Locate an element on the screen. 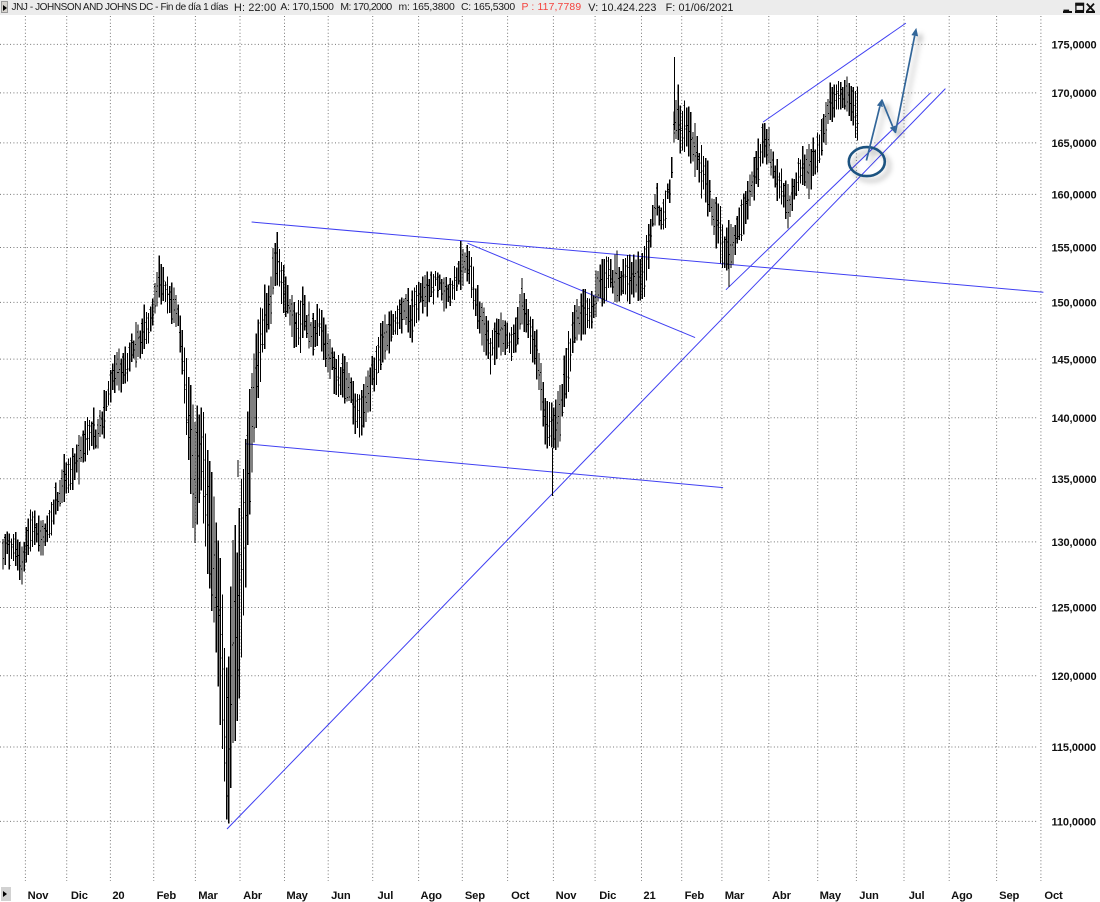 Image resolution: width=1100 pixels, height=902 pixels. svg-text: 145,0000 is located at coordinates (1074, 360).